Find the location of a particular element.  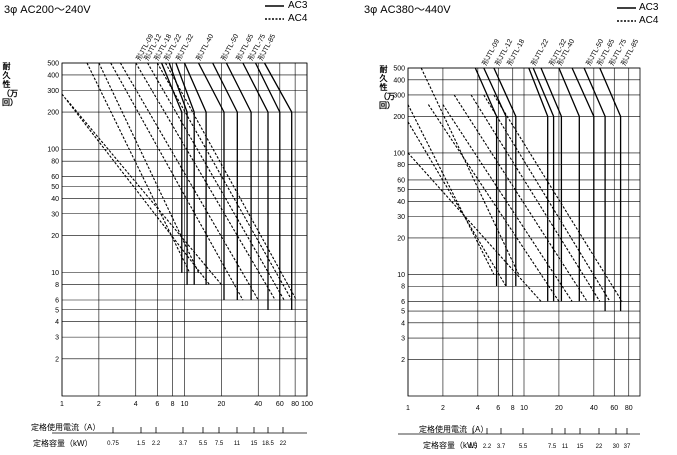

y-tick-label: 100 is located at coordinates (399, 153).